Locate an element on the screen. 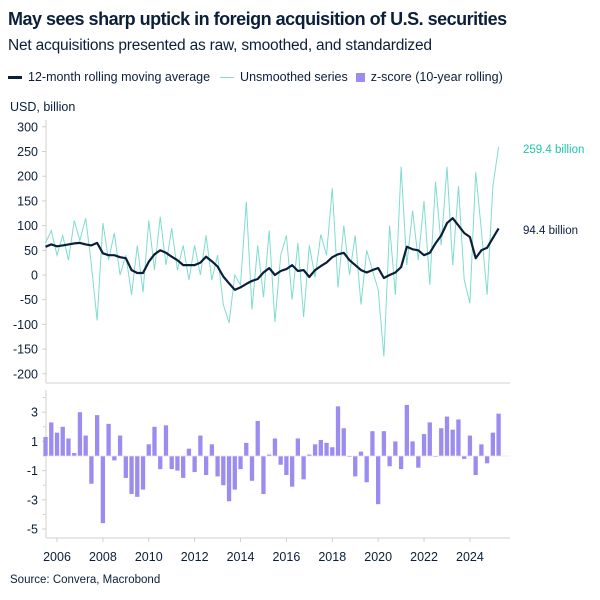 This screenshot has width=600, height=600. x-tick-label: 2006 is located at coordinates (57, 557).